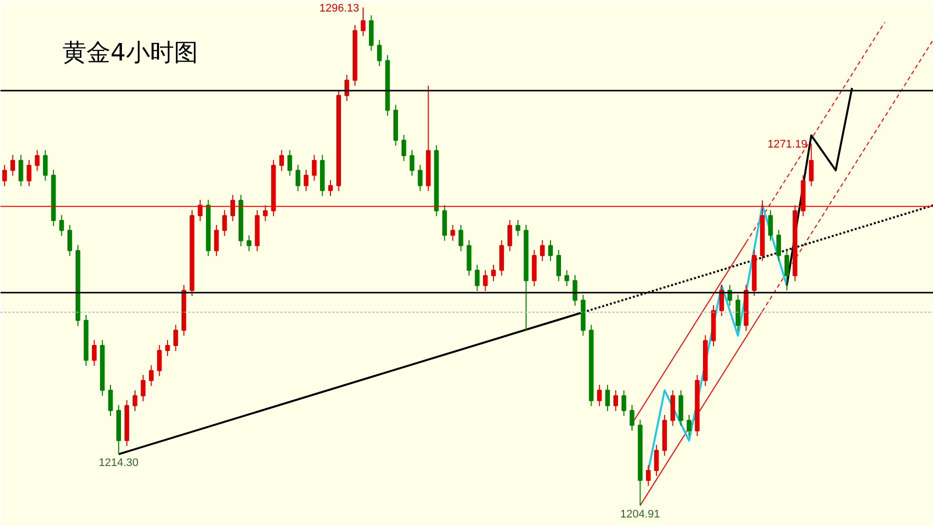 The width and height of the screenshot is (933, 526). I want to click on annotation: 1214.30, so click(118, 463).